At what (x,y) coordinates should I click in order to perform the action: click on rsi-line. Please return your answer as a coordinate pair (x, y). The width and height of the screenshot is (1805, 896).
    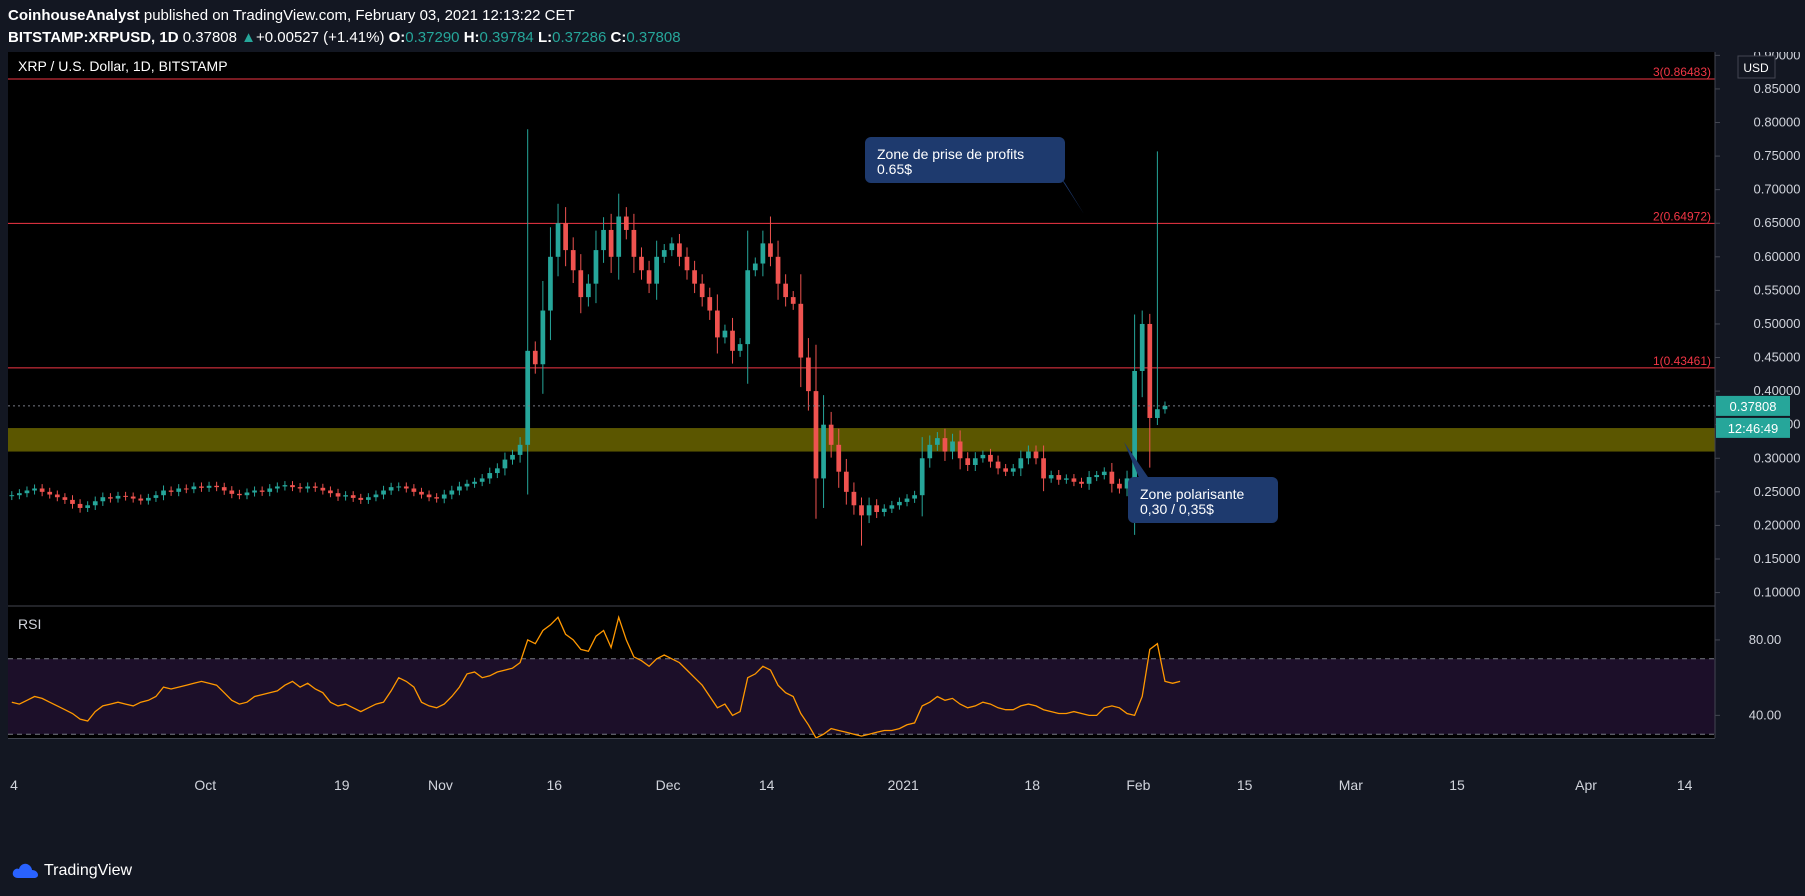
    Looking at the image, I should click on (596, 676).